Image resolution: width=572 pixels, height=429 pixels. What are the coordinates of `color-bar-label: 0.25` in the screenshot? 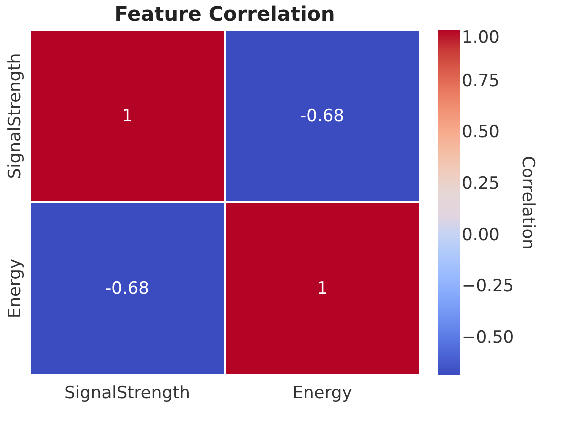 It's located at (481, 184).